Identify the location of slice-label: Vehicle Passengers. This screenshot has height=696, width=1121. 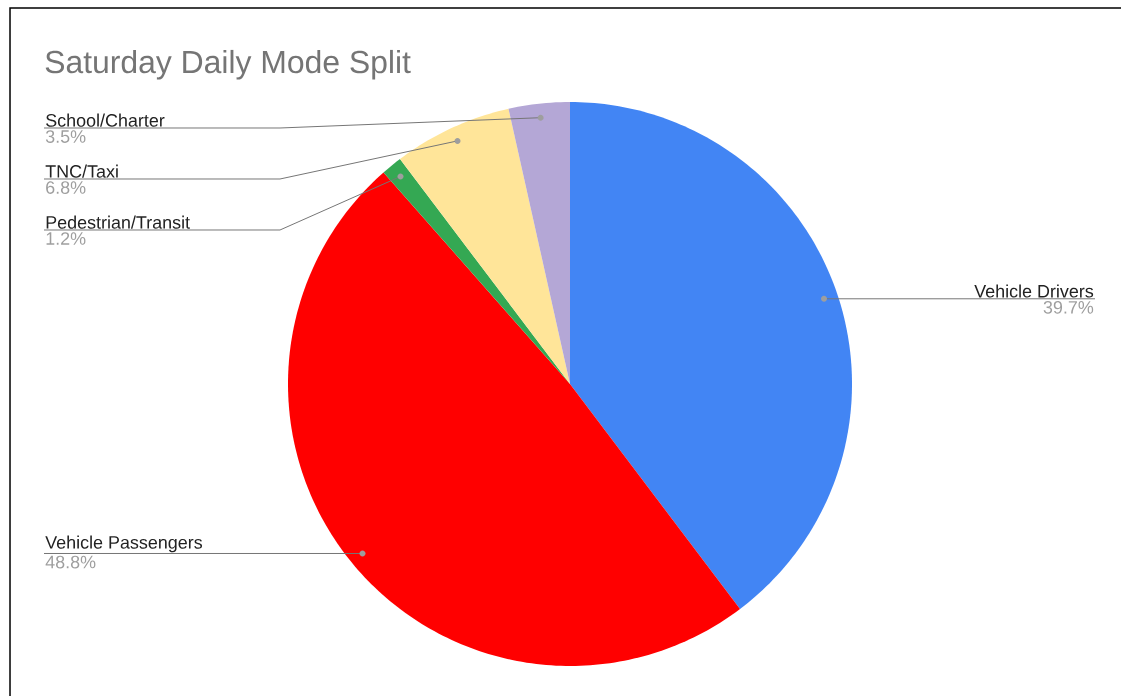
(124, 544).